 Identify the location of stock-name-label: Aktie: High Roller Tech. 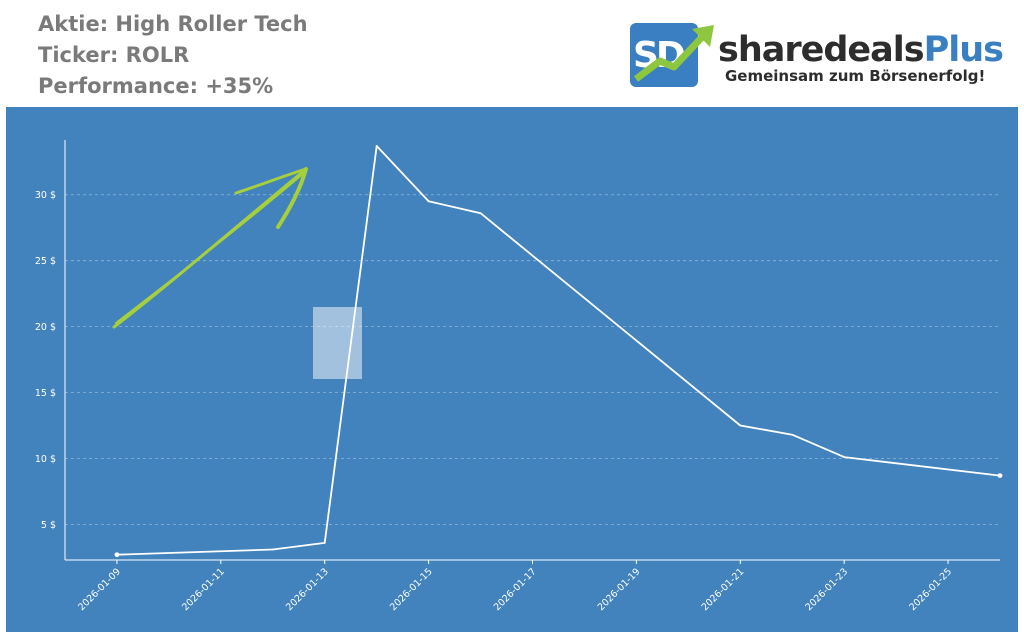
(173, 24).